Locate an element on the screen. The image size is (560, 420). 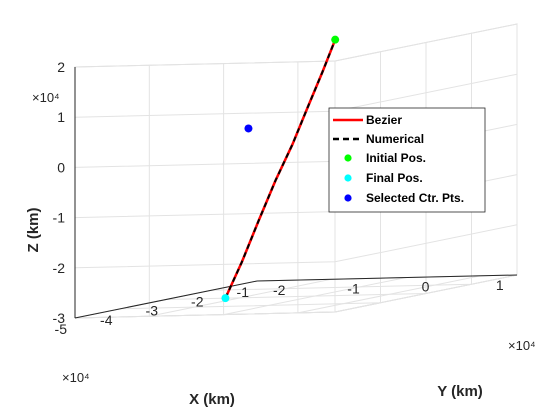
legend-final-marker is located at coordinates (348, 178).